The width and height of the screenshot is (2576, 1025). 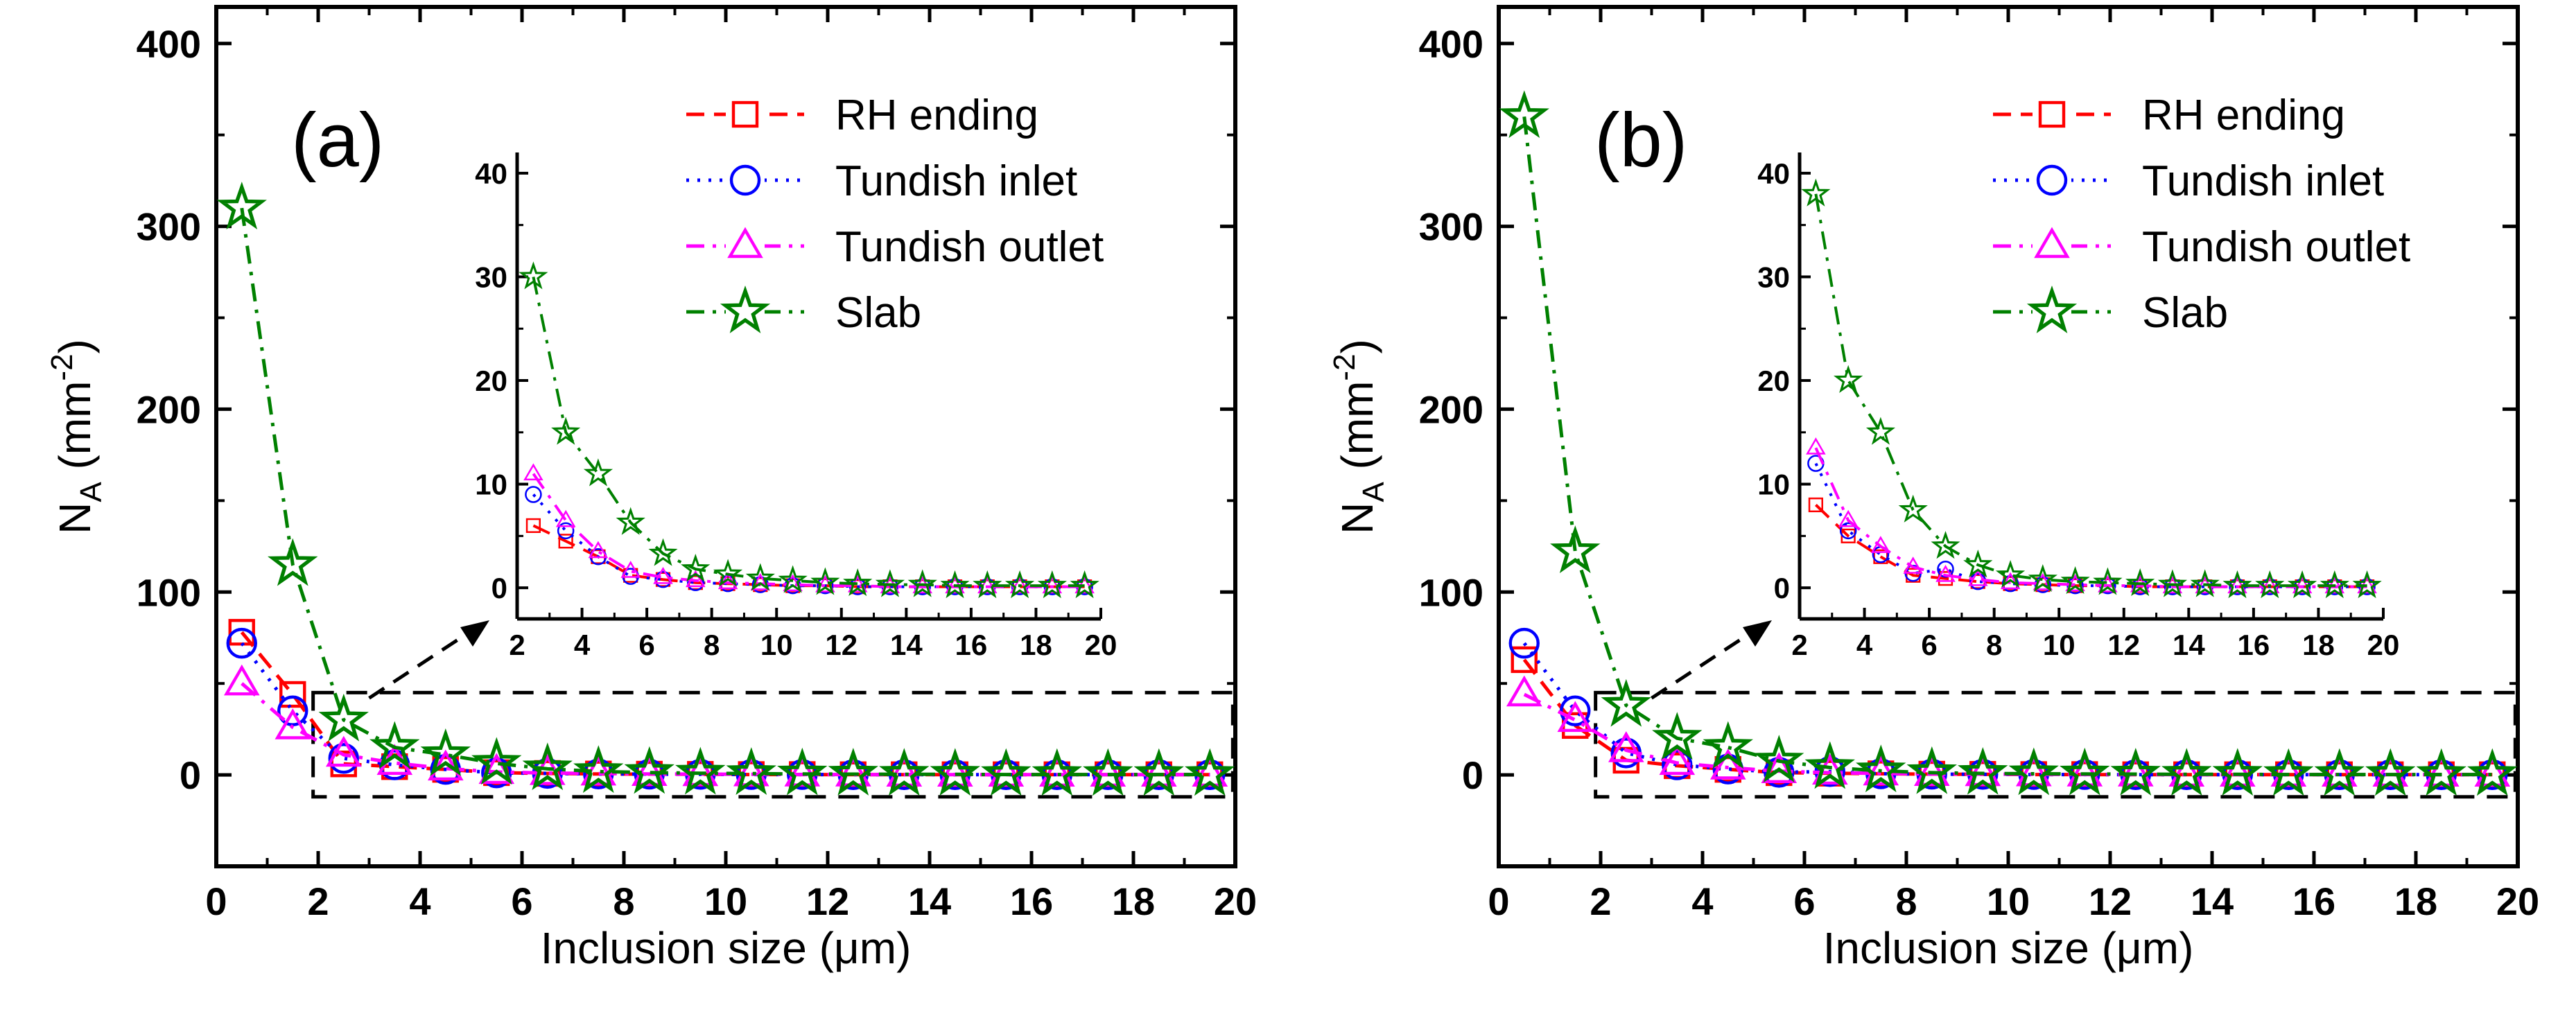 I want to click on inset-background, so click(x=2091, y=385).